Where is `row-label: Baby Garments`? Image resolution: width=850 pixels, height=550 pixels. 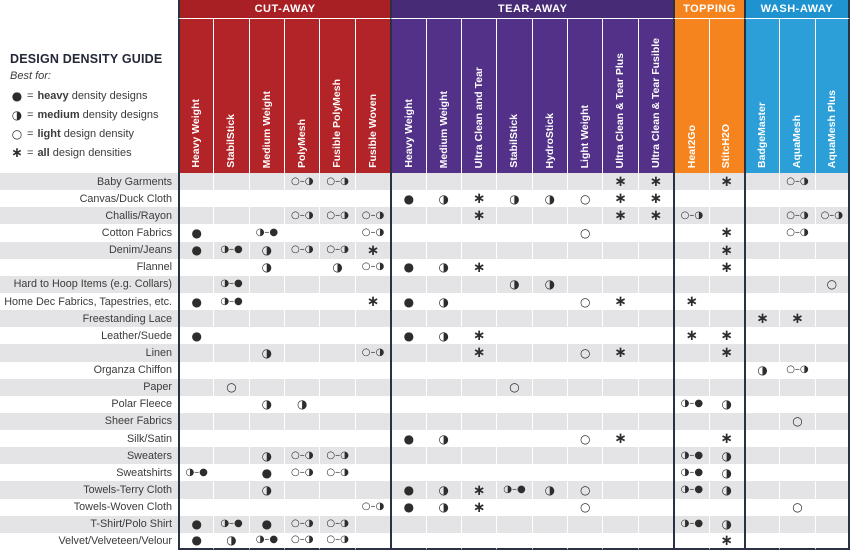 row-label: Baby Garments is located at coordinates (89, 182).